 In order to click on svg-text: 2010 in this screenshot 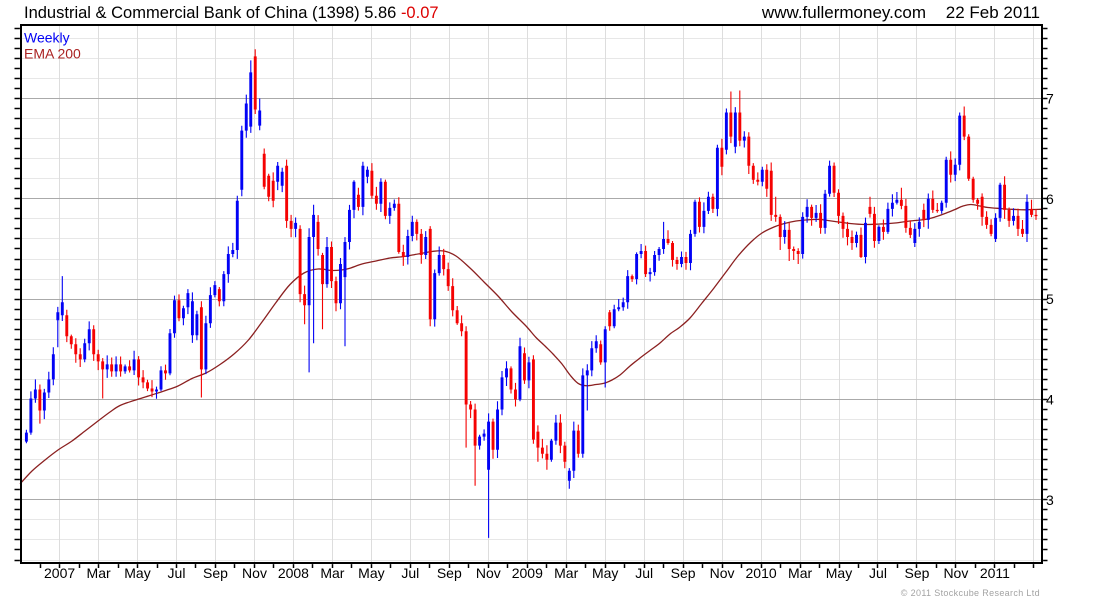, I will do `click(761, 573)`.